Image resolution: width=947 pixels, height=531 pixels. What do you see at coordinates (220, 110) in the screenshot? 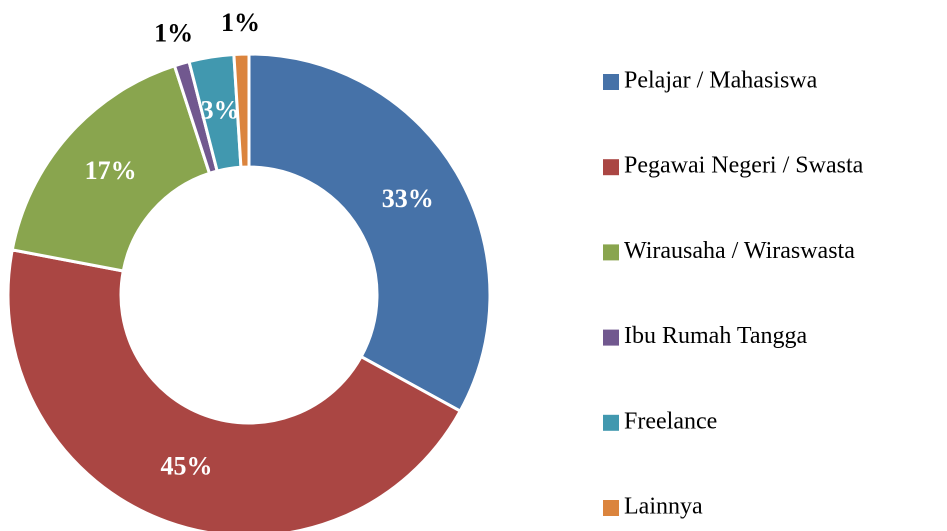
I see `data-label: 3%` at bounding box center [220, 110].